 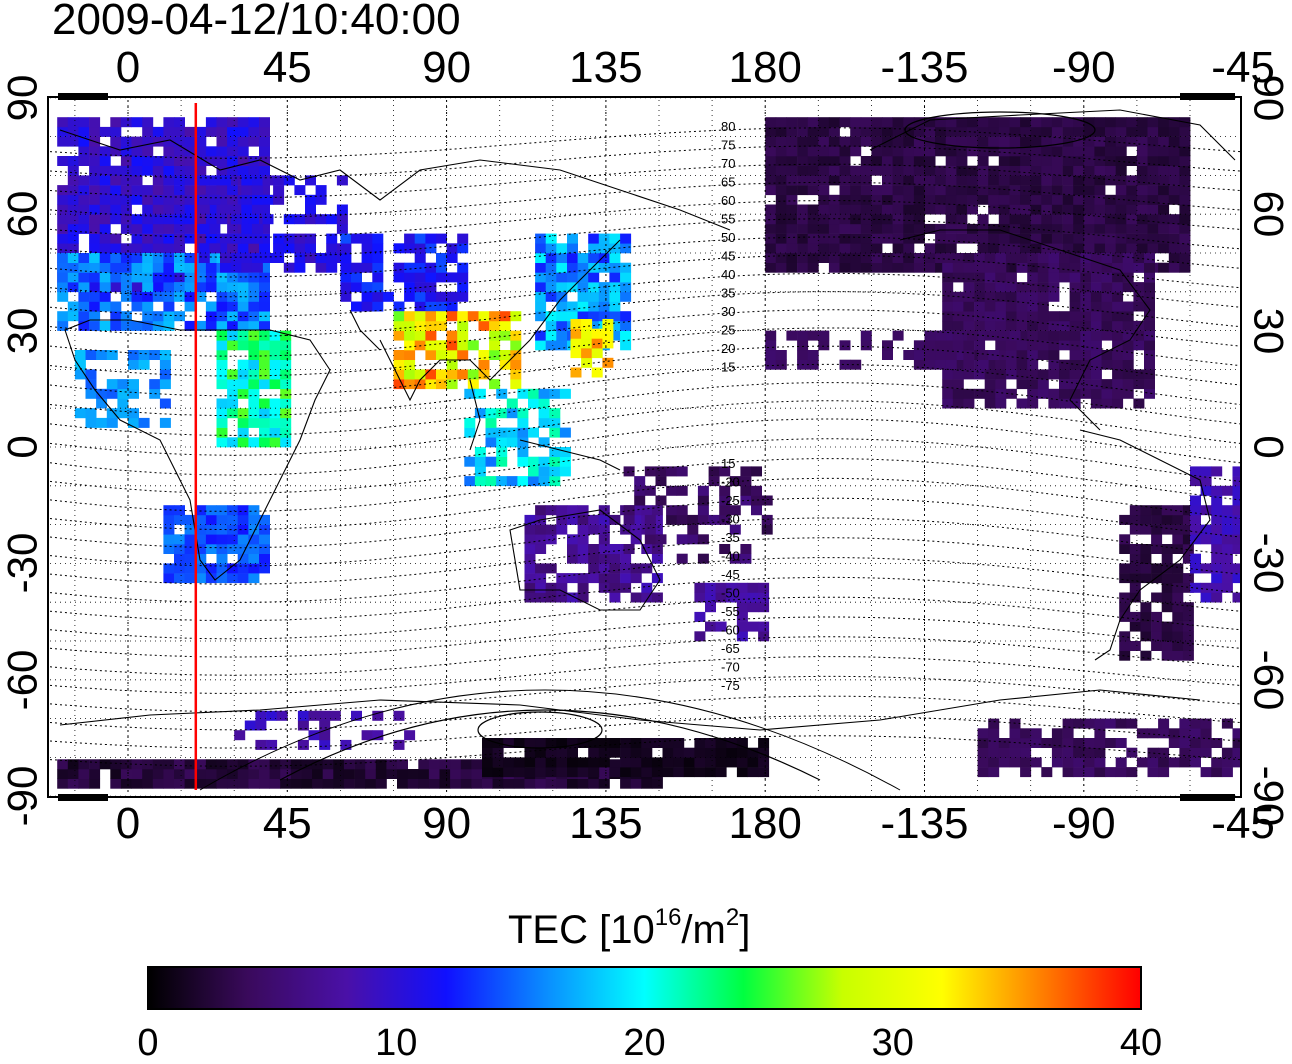 What do you see at coordinates (730, 685) in the screenshot?
I see `contour-label: -75` at bounding box center [730, 685].